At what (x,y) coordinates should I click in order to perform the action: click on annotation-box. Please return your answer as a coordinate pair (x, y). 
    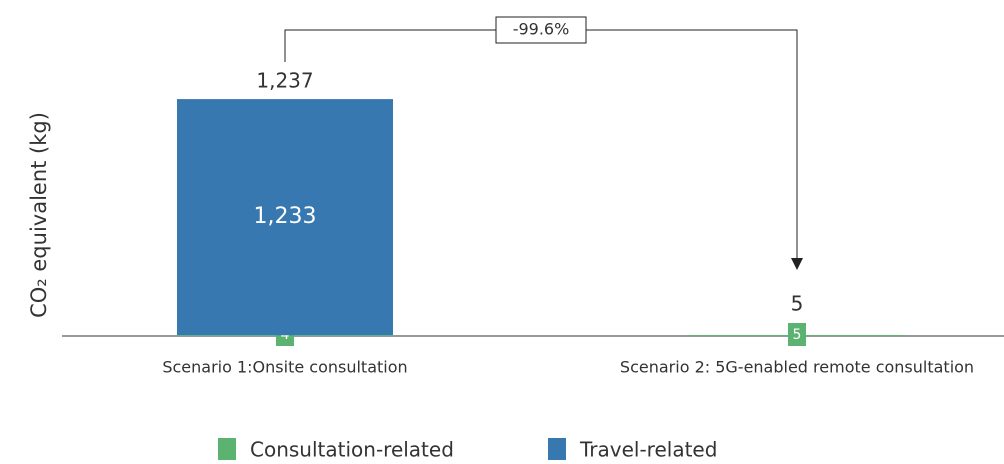
    Looking at the image, I should click on (541, 30).